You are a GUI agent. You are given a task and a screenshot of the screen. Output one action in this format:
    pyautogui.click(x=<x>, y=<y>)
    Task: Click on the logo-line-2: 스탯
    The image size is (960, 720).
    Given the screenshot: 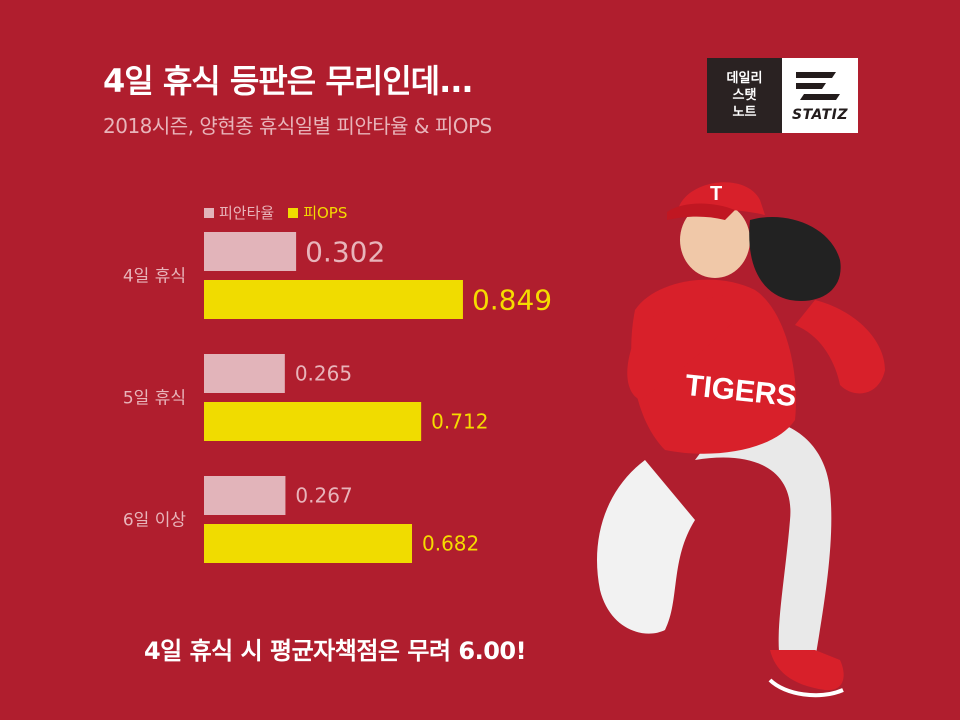 What is the action you would take?
    pyautogui.click(x=744, y=95)
    